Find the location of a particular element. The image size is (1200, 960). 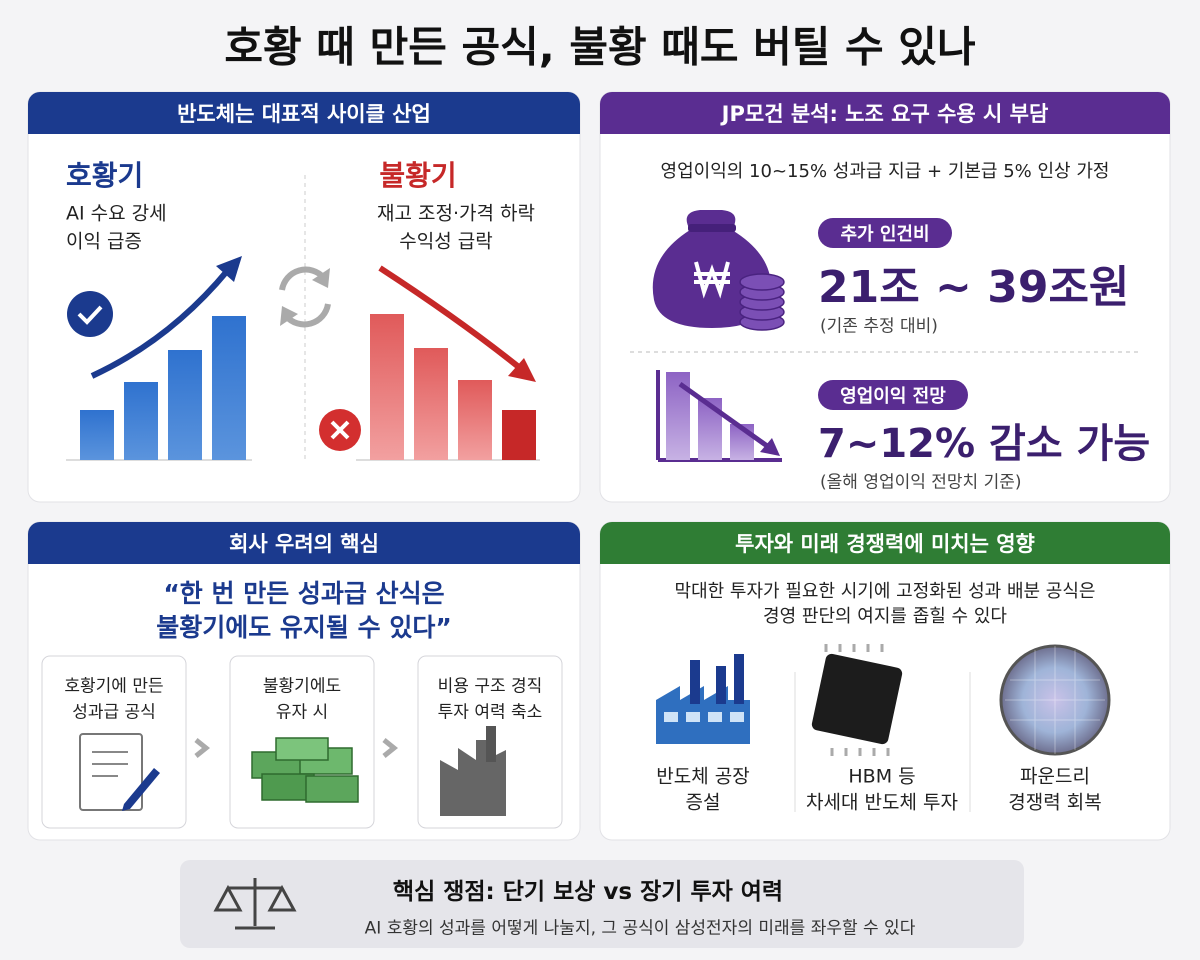

footer-title: 핵심 쟁점: 단기 보상 vs 장기 투자 여력 is located at coordinates (588, 892).